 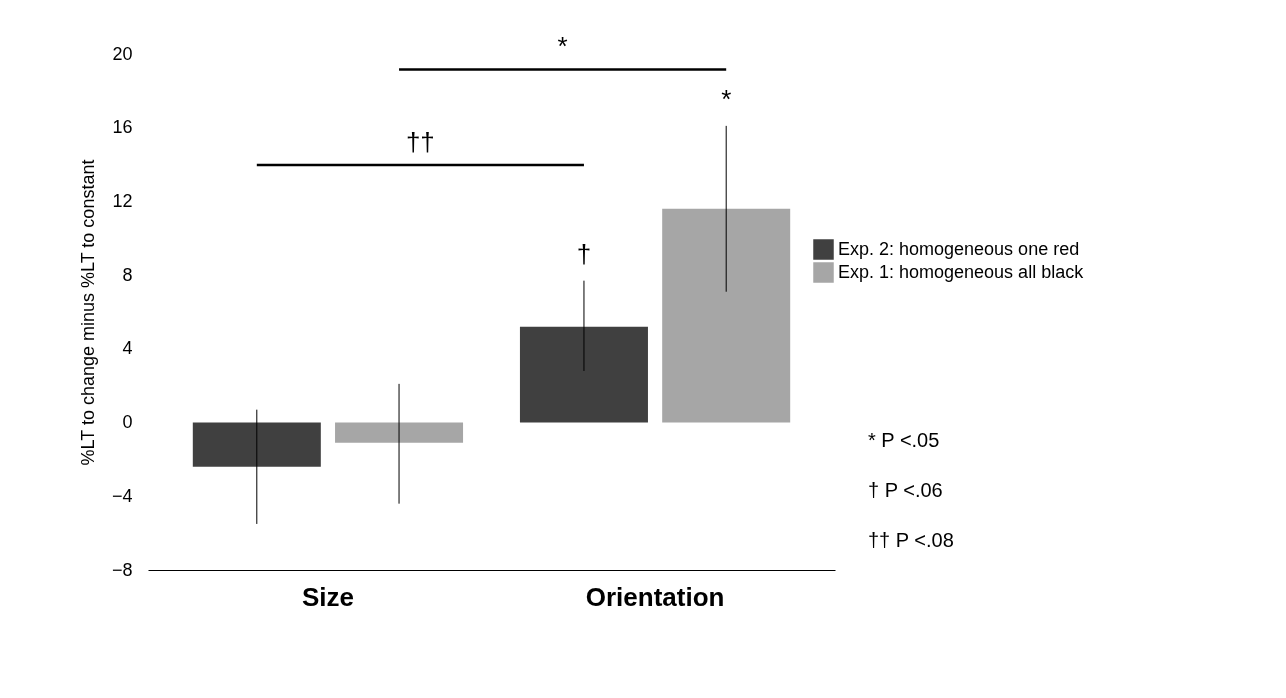 I want to click on y-tick-label: 16, so click(x=122, y=127).